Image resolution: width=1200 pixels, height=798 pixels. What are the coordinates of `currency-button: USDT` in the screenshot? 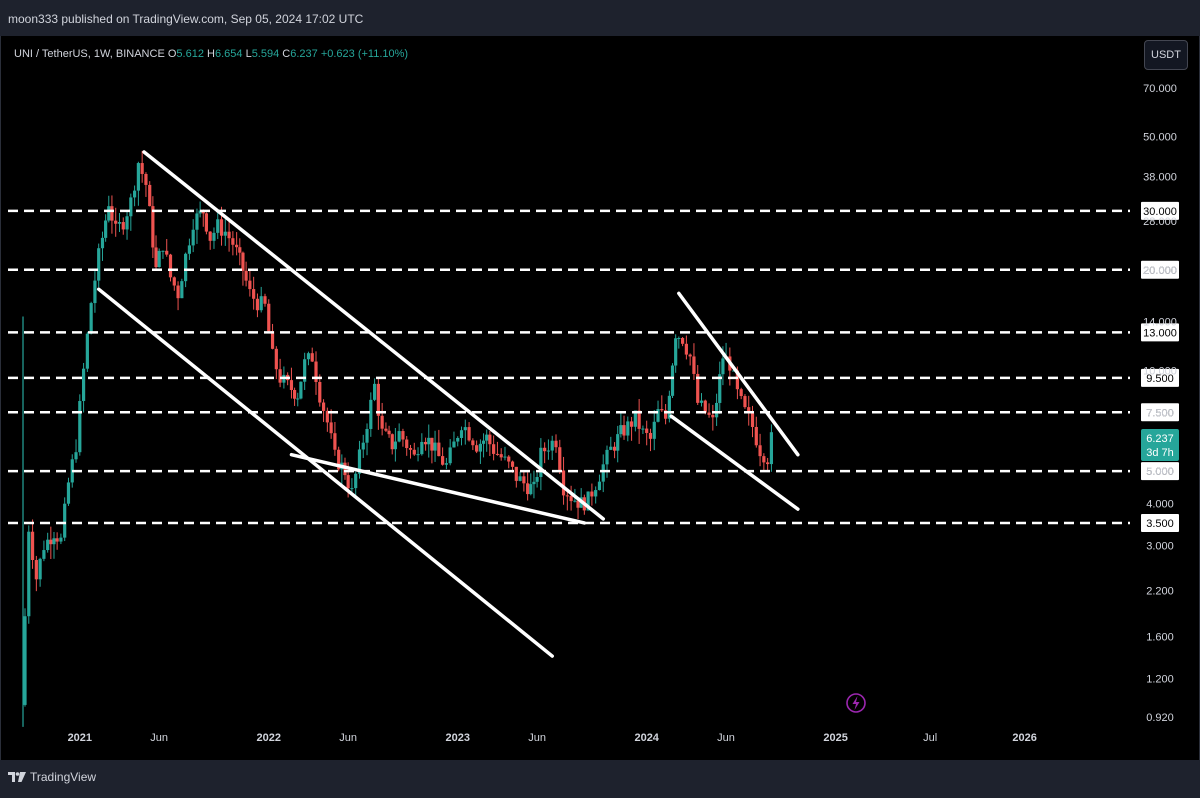 It's located at (1166, 55).